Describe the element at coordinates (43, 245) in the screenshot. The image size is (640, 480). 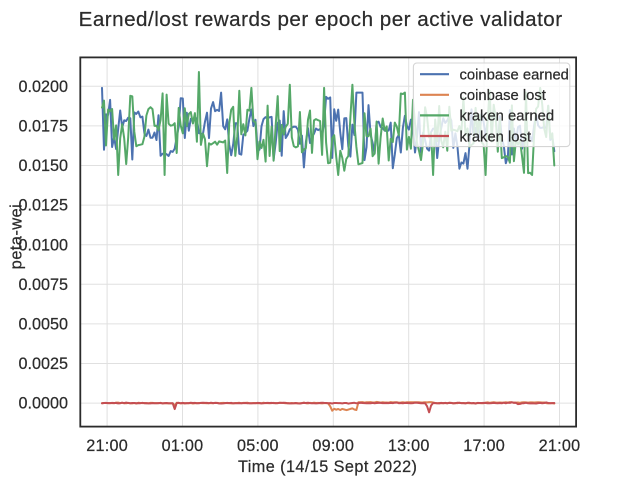
I see `svg-text: 0.0100` at that location.